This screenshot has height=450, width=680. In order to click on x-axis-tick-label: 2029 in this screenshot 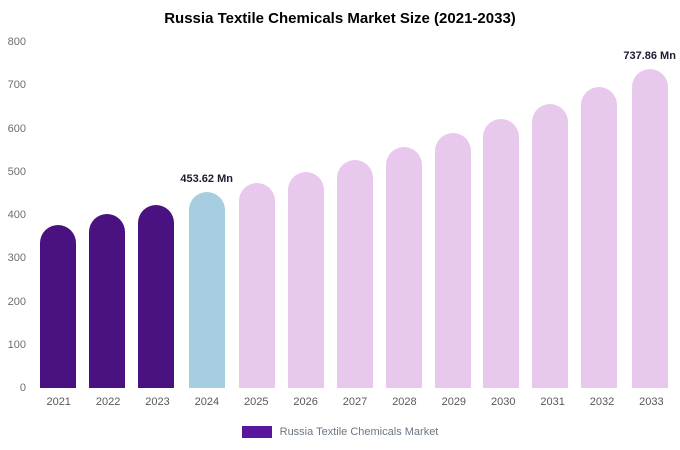, I will do `click(454, 402)`.